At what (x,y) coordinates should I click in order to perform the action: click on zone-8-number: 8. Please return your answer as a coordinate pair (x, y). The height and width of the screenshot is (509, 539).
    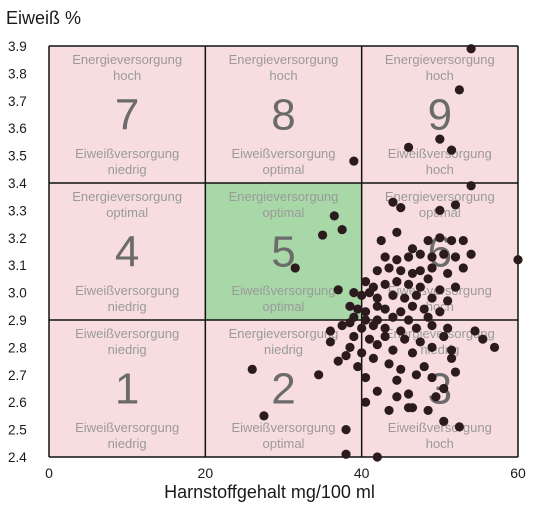
    Looking at the image, I should click on (283, 115).